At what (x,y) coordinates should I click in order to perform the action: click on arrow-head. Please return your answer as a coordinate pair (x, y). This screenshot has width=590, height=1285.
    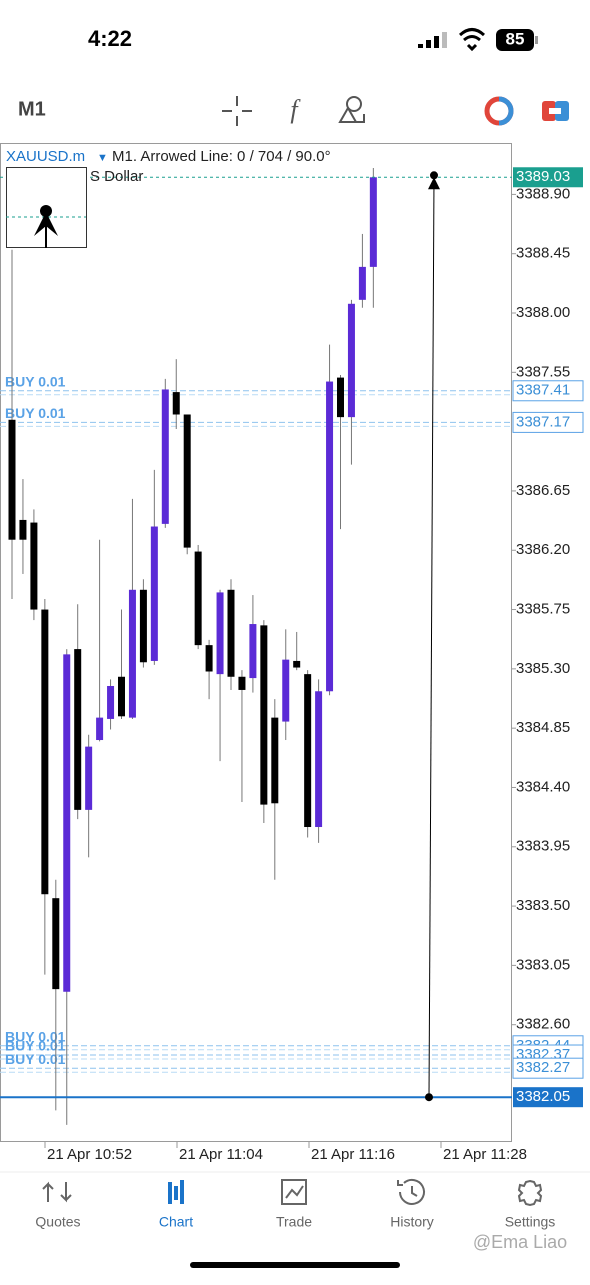
    Looking at the image, I should click on (434, 183).